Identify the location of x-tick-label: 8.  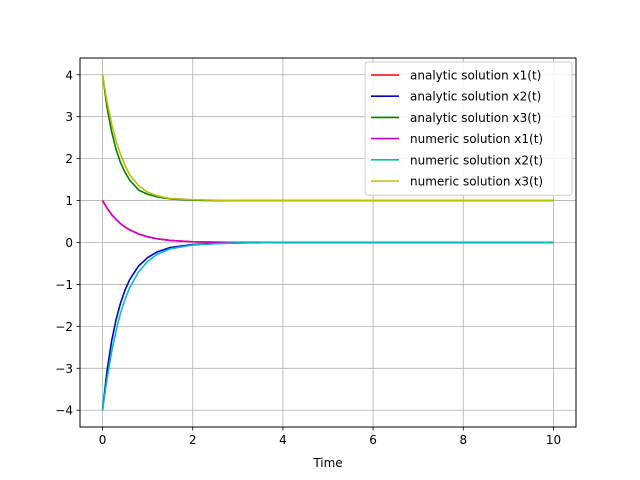
(463, 440).